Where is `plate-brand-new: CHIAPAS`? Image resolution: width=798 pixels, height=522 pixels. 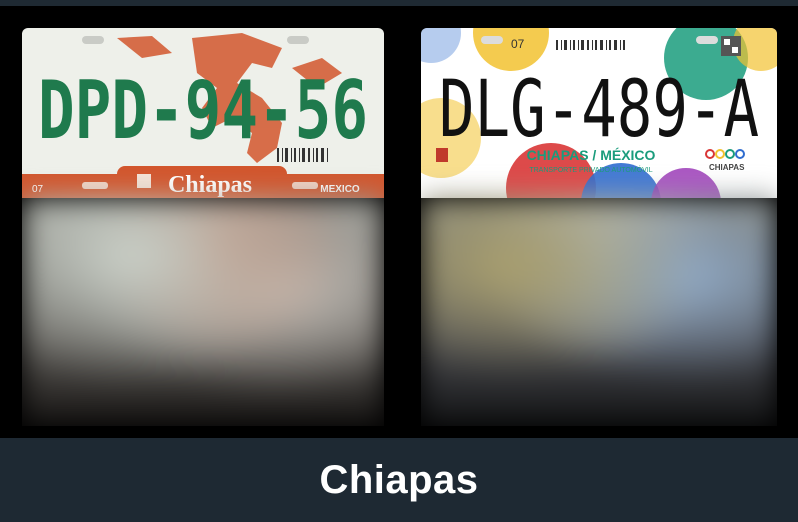 plate-brand-new: CHIAPAS is located at coordinates (727, 167).